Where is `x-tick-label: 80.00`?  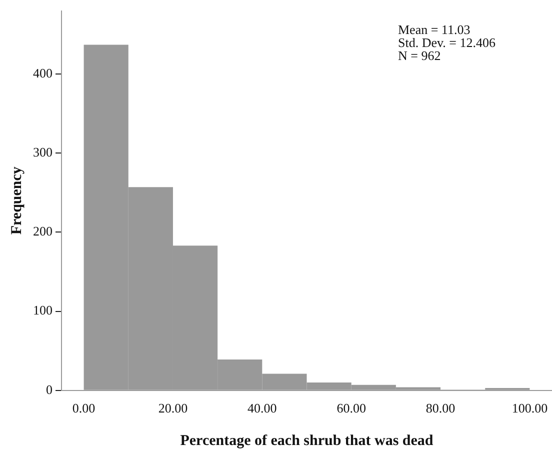
x-tick-label: 80.00 is located at coordinates (441, 408).